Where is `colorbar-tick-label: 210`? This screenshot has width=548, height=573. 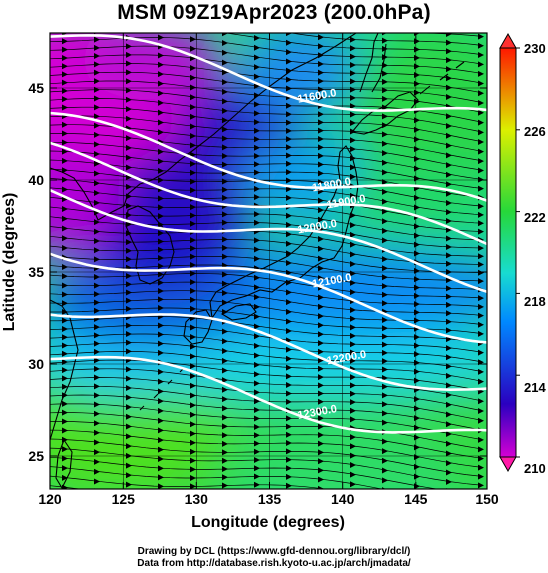 colorbar-tick-label: 210 is located at coordinates (535, 468).